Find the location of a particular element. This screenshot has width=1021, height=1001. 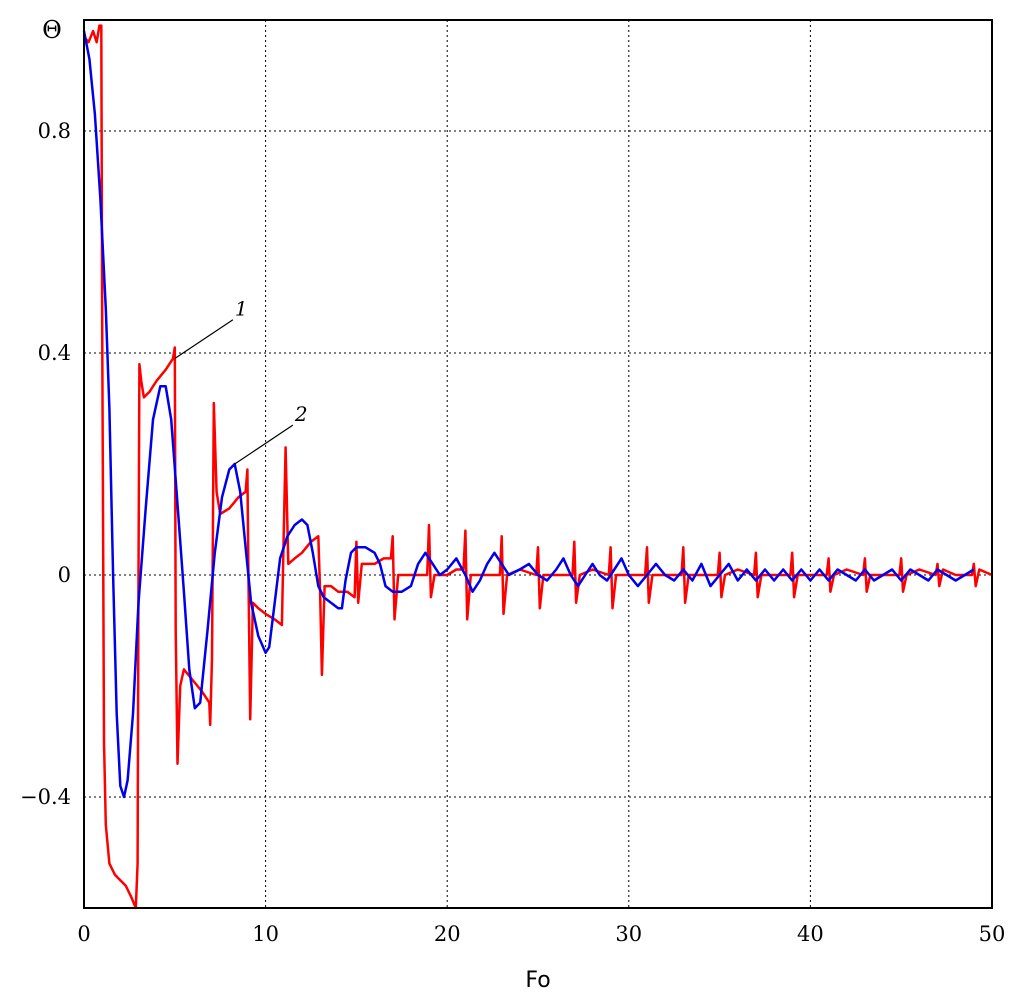

annotation-label-1: 1 is located at coordinates (241, 309).